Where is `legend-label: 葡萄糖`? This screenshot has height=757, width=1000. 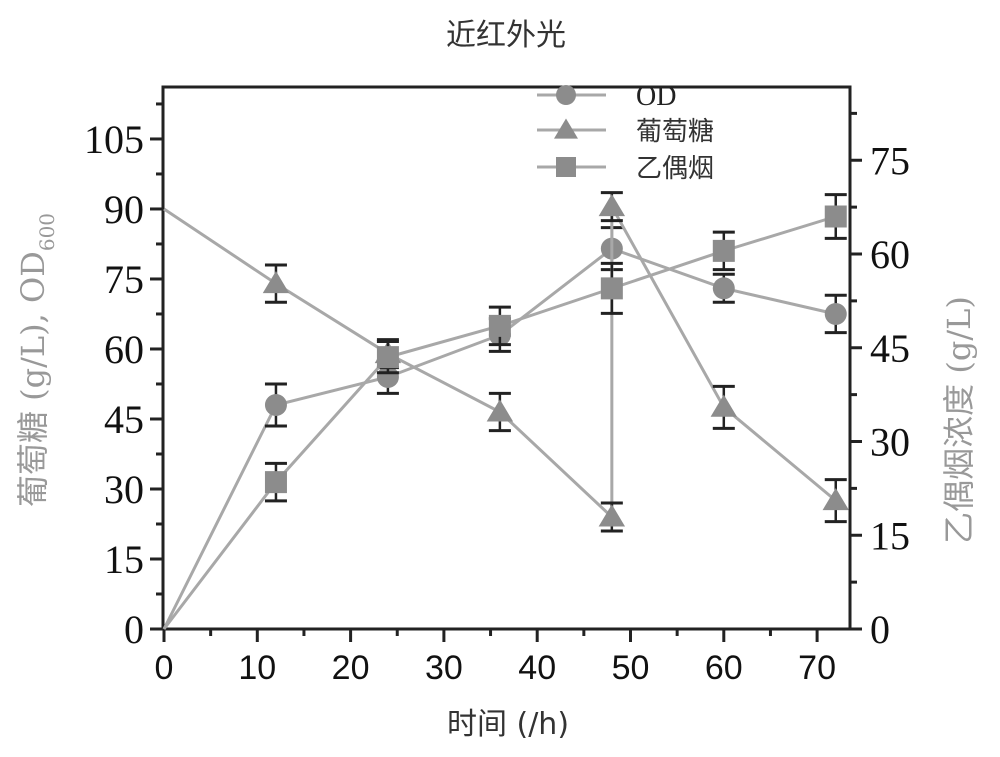
legend-label: 葡萄糖 is located at coordinates (675, 132).